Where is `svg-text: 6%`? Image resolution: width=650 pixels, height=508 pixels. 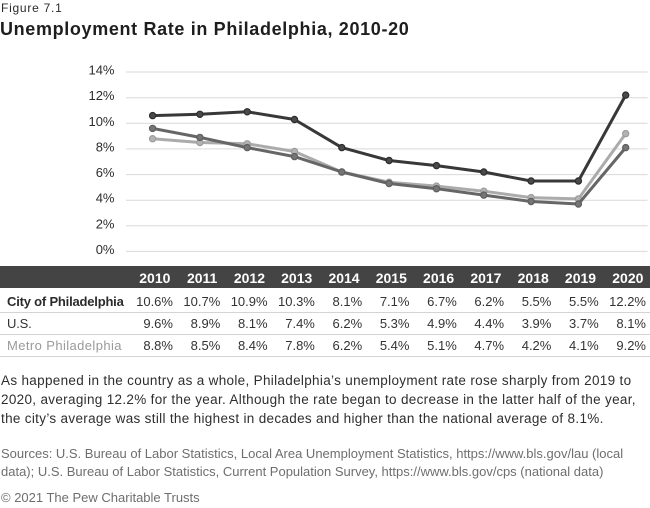 svg-text: 6% is located at coordinates (105, 172).